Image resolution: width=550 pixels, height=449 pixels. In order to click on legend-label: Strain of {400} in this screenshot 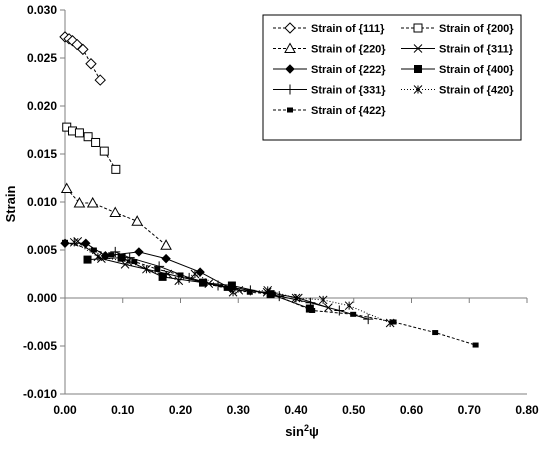, I will do `click(476, 70)`.